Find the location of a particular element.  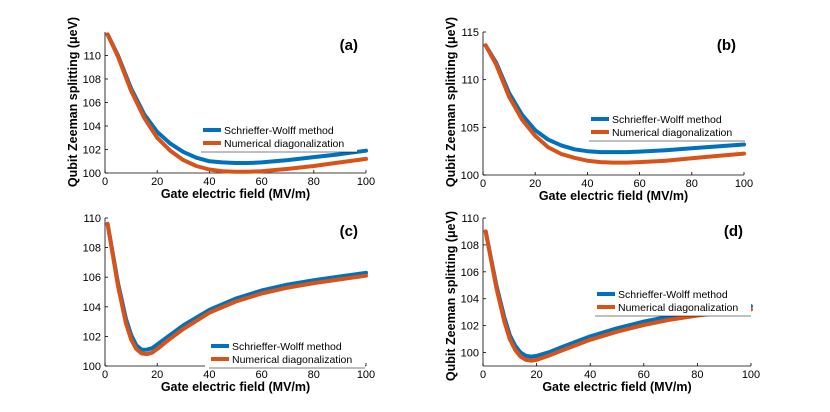

panel-label: (c) is located at coordinates (349, 231).